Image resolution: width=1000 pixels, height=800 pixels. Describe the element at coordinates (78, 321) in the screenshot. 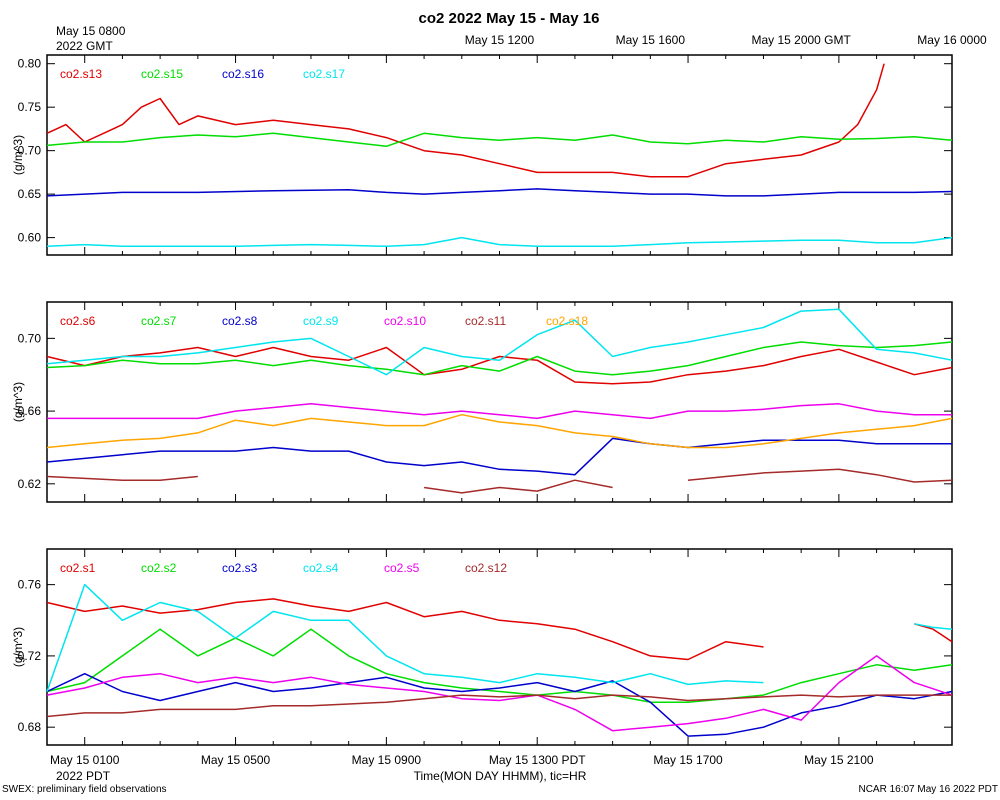

I see `legend-co2-s6: co2.s6` at that location.